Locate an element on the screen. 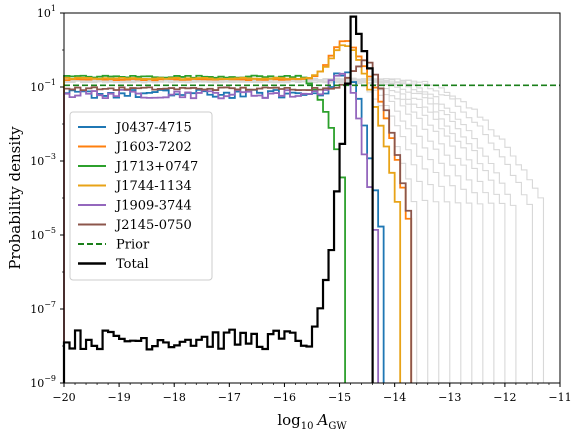 The width and height of the screenshot is (581, 434). legend-label: J1744-1134 is located at coordinates (153, 186).